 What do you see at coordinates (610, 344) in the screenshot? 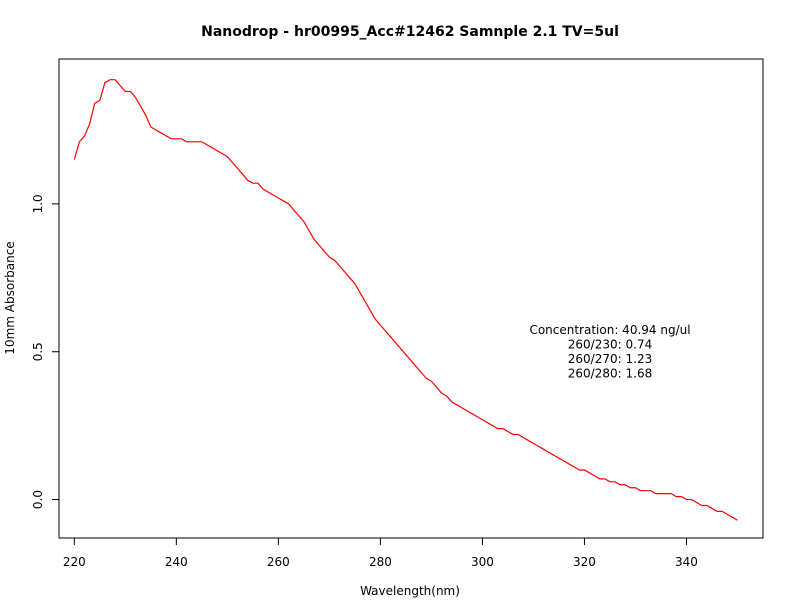
I see `annotation-line: 260/230: 0.74` at bounding box center [610, 344].